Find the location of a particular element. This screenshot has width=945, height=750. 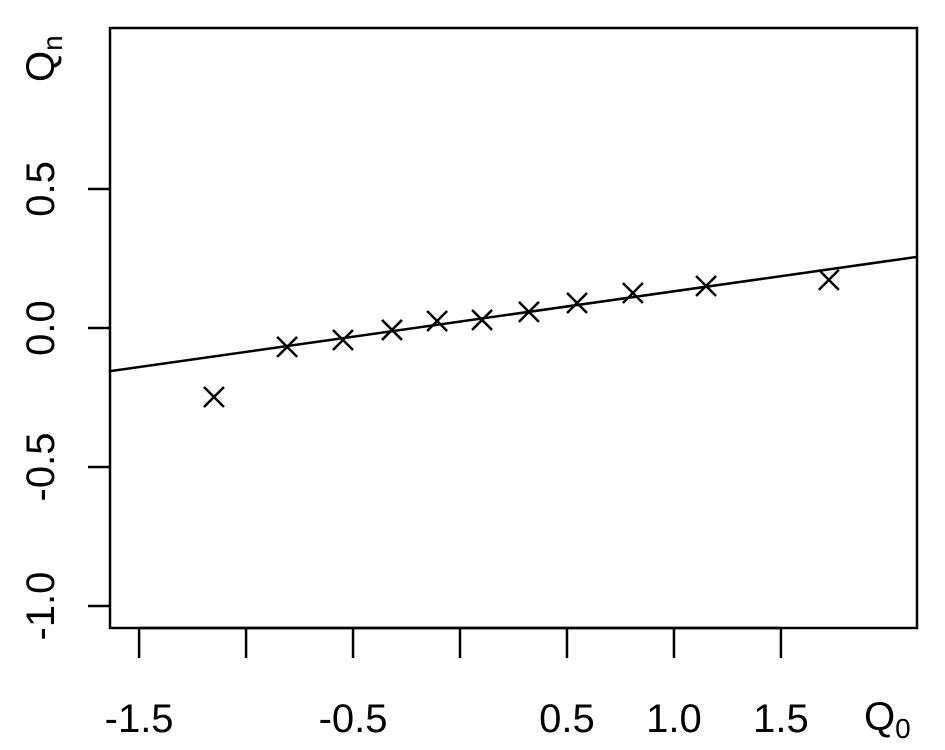

y-tick-label: 0.0 is located at coordinates (41, 328).